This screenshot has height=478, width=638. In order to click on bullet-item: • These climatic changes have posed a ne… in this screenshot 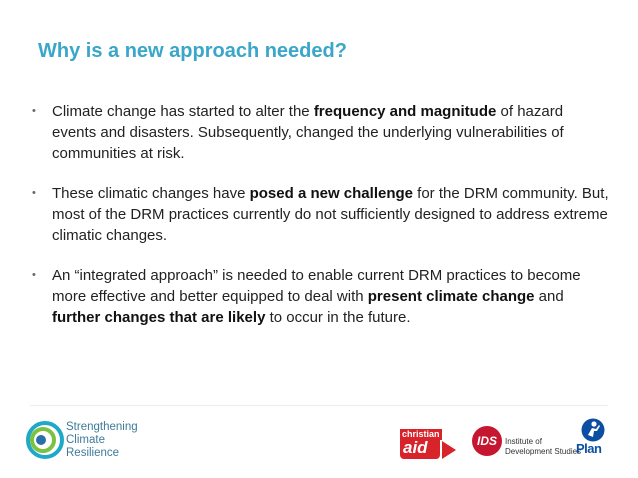, I will do `click(320, 214)`.